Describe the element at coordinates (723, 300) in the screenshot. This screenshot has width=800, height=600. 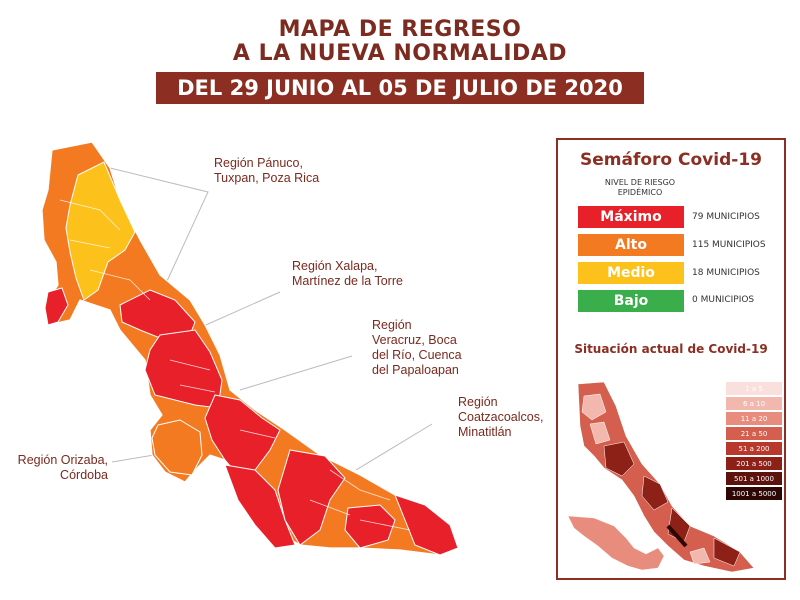
I see `level-bajo-count: 0 MUNICIPIOS` at that location.